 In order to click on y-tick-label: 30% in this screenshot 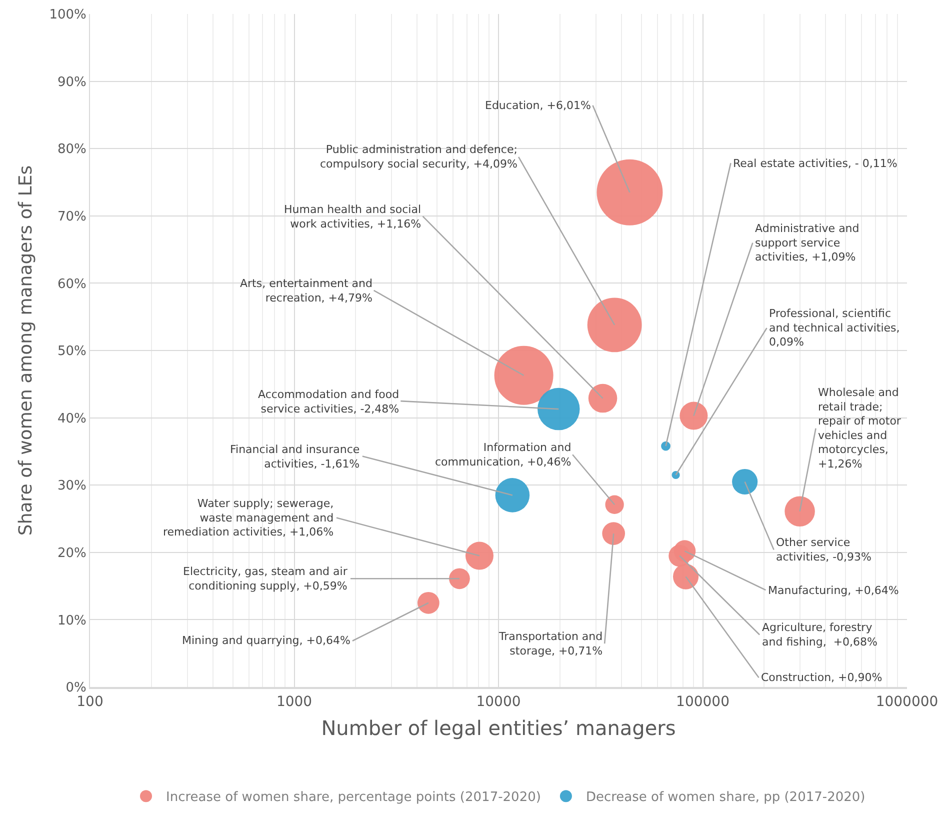, I will do `click(71, 486)`.